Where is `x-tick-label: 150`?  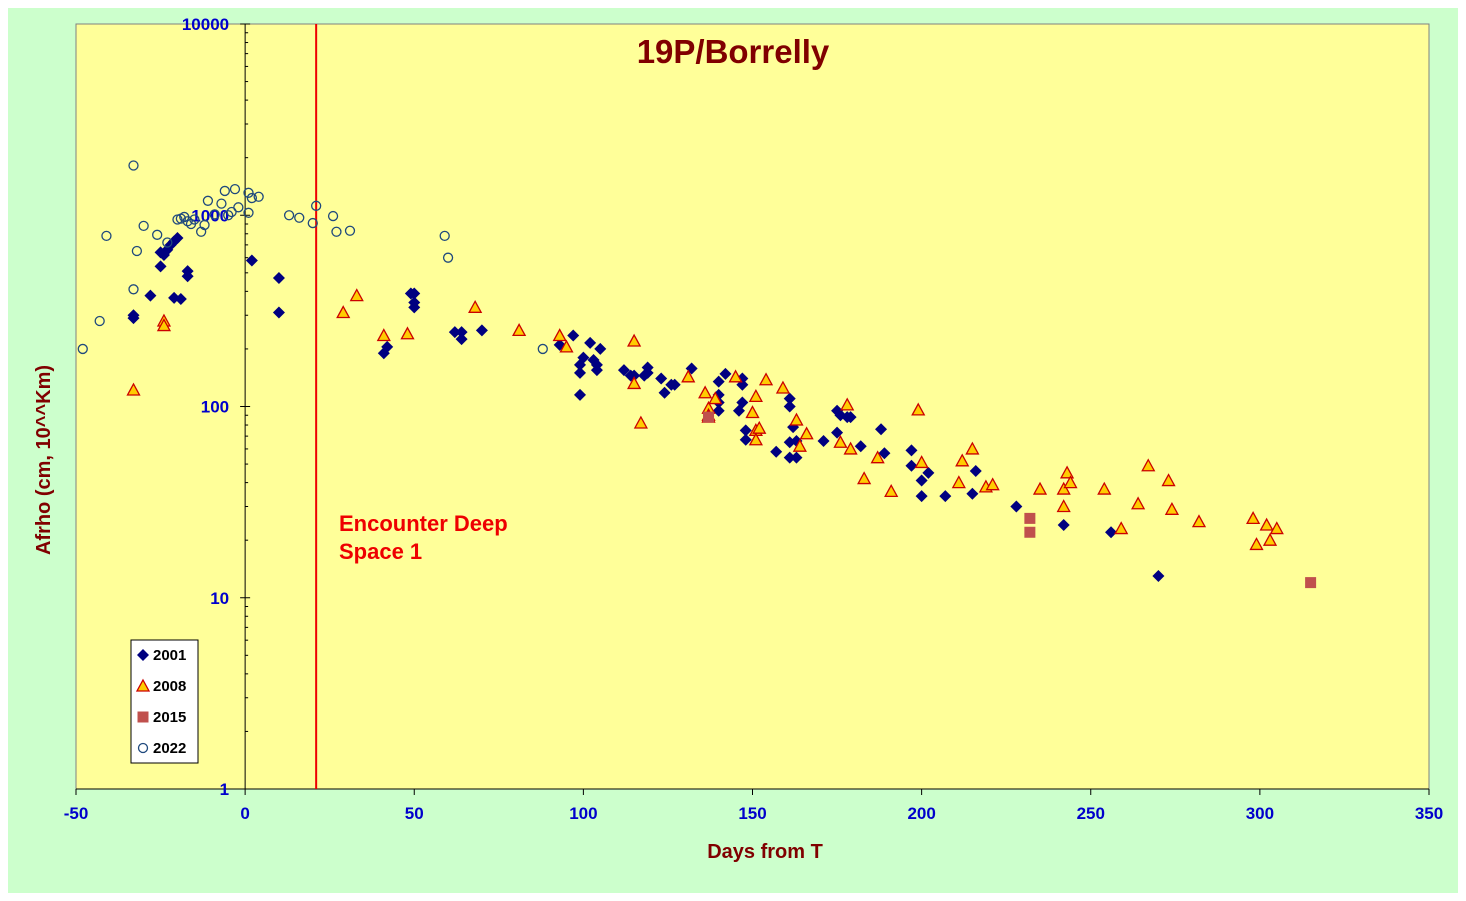 x-tick-label: 150 is located at coordinates (752, 813).